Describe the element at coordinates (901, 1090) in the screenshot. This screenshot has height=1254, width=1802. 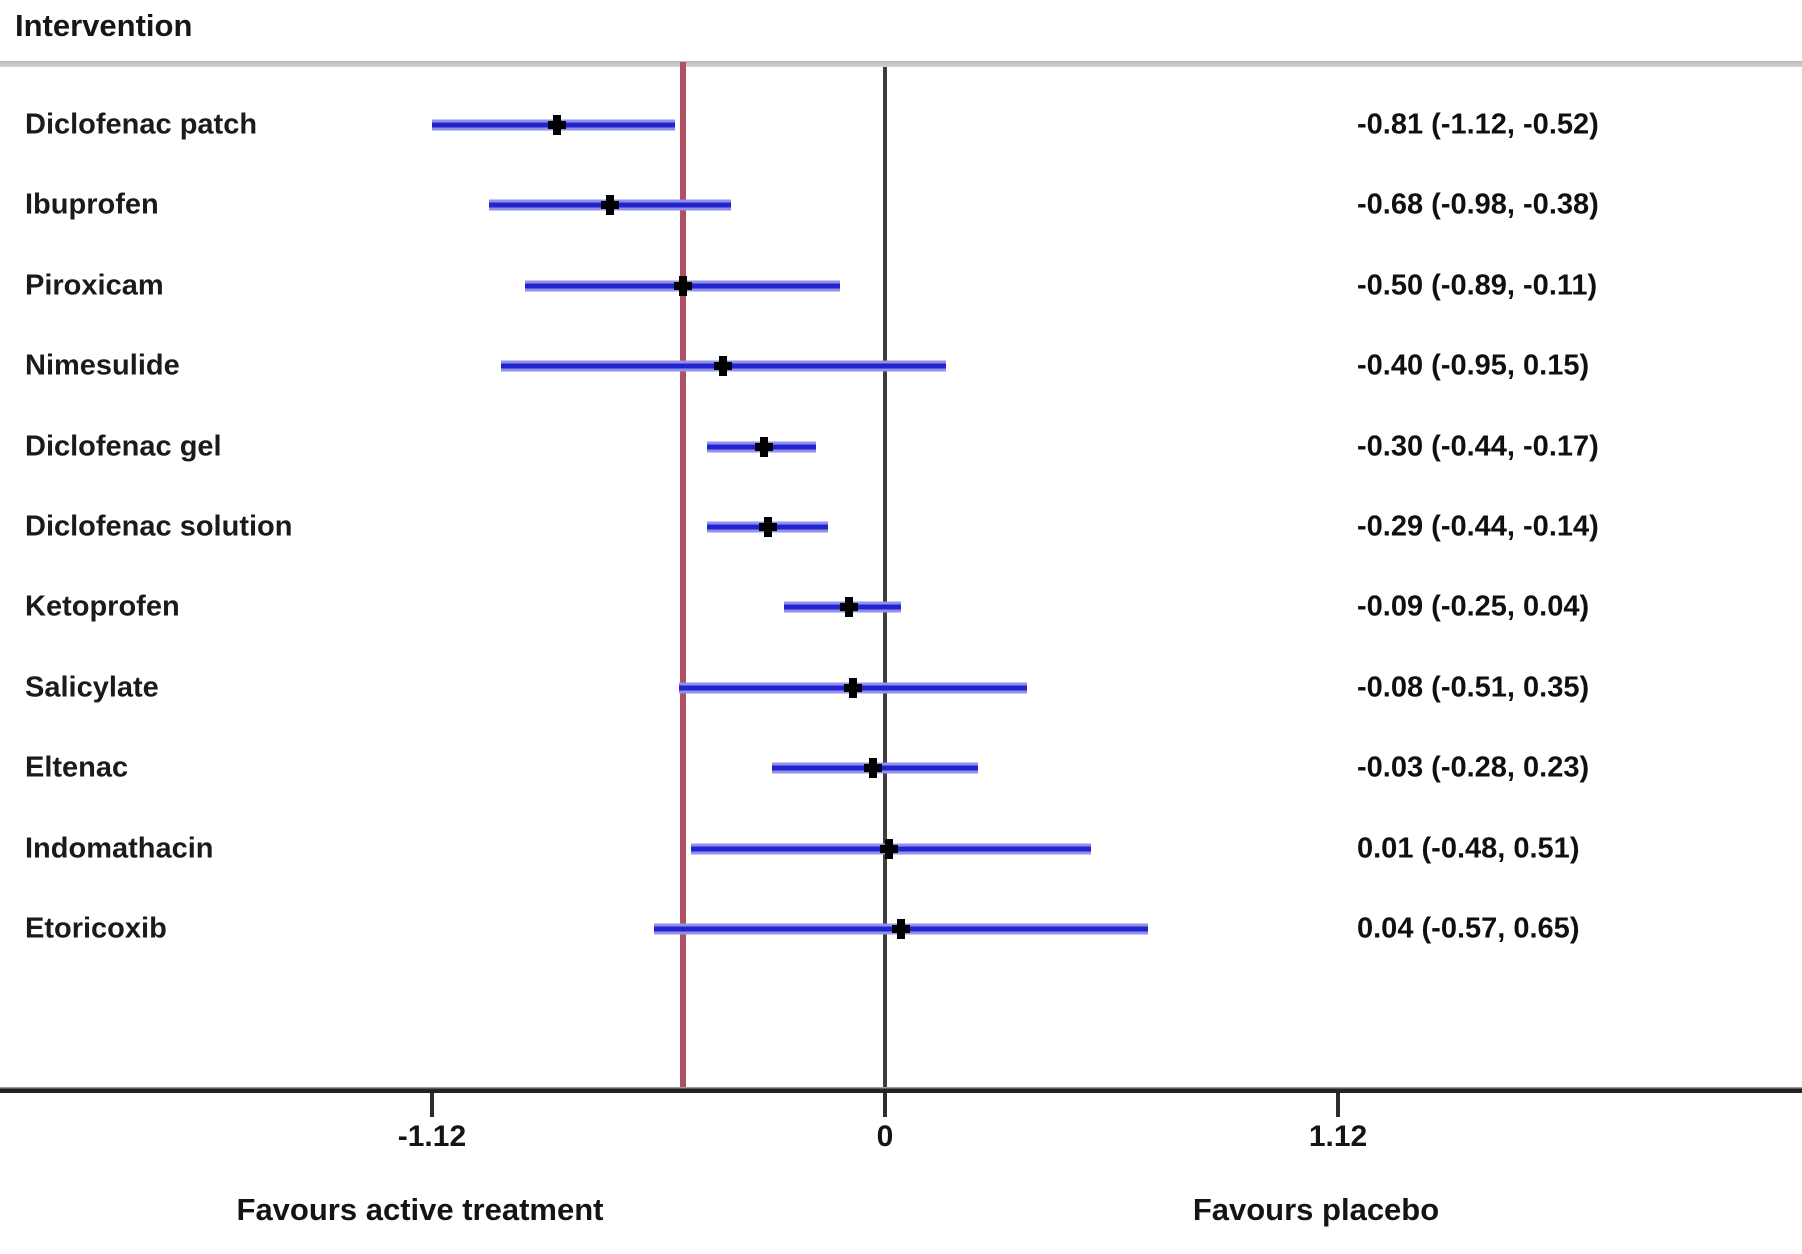
I see `x-axis-line` at that location.